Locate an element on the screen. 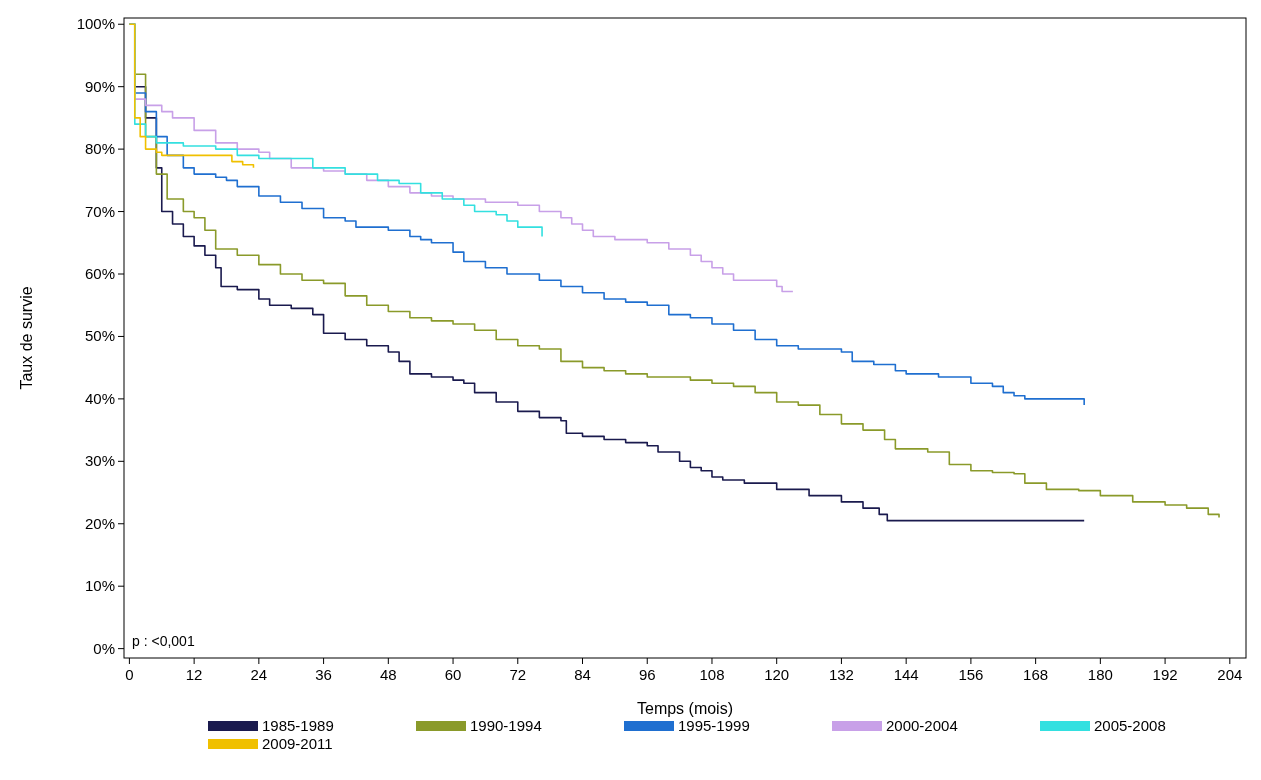  x-tick-label: 144 is located at coordinates (906, 674).